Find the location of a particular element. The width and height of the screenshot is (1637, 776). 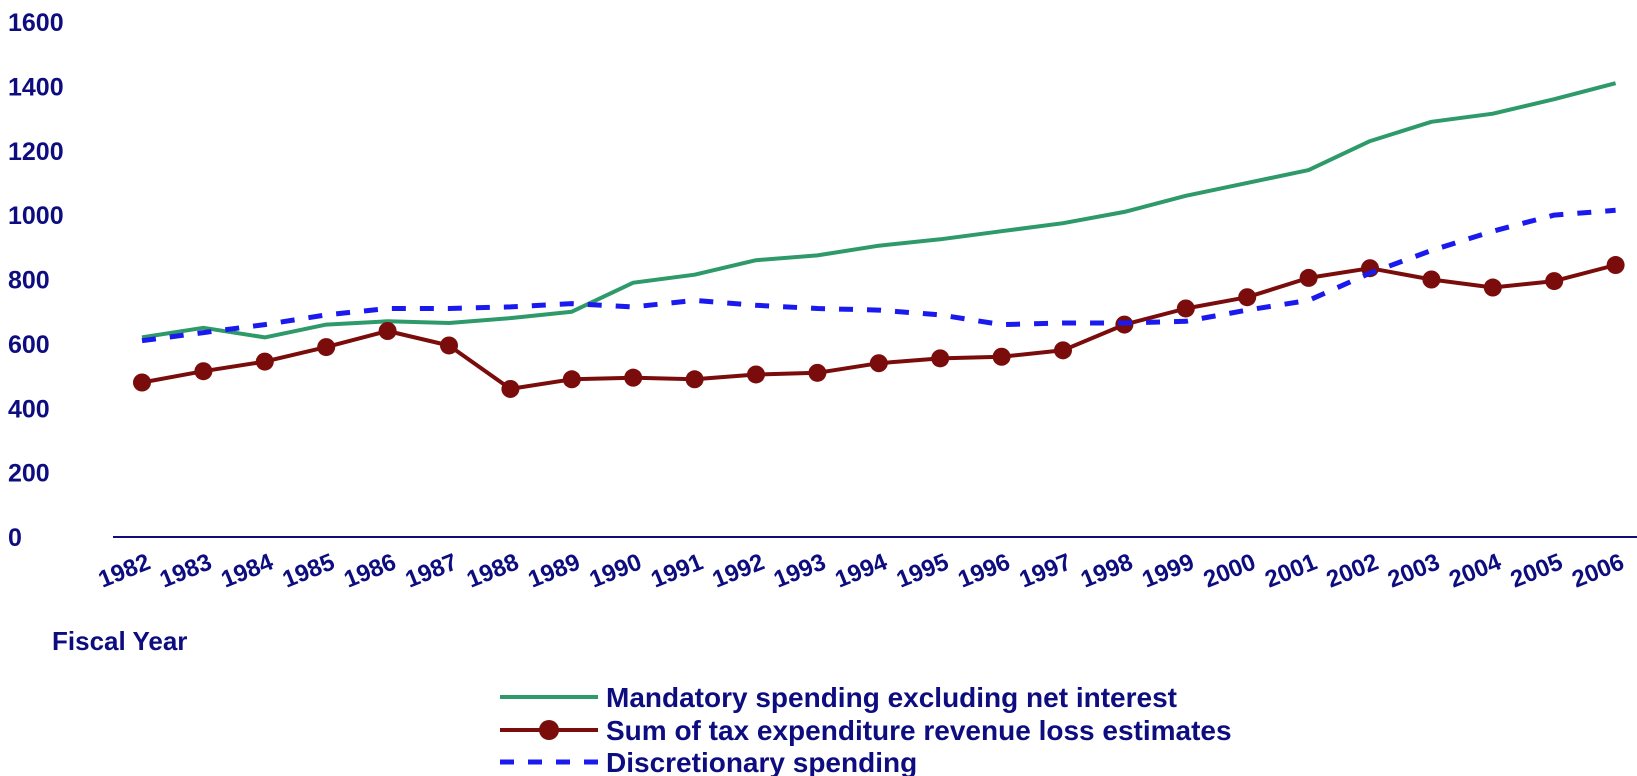

x-axis-title: Fiscal Year is located at coordinates (119, 641).